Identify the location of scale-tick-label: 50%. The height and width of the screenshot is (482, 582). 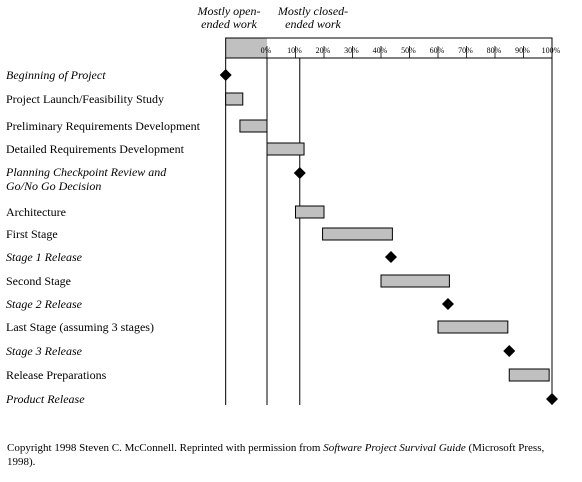
(408, 50).